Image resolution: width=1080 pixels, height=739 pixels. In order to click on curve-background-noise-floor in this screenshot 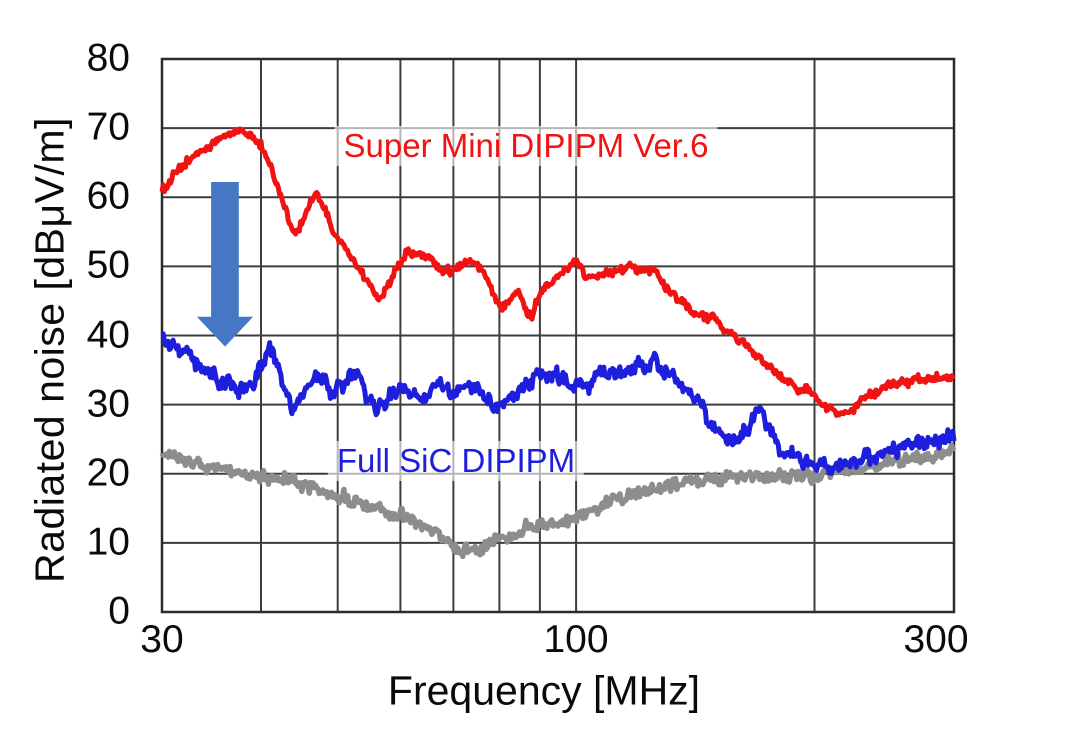, I will do `click(558, 501)`.